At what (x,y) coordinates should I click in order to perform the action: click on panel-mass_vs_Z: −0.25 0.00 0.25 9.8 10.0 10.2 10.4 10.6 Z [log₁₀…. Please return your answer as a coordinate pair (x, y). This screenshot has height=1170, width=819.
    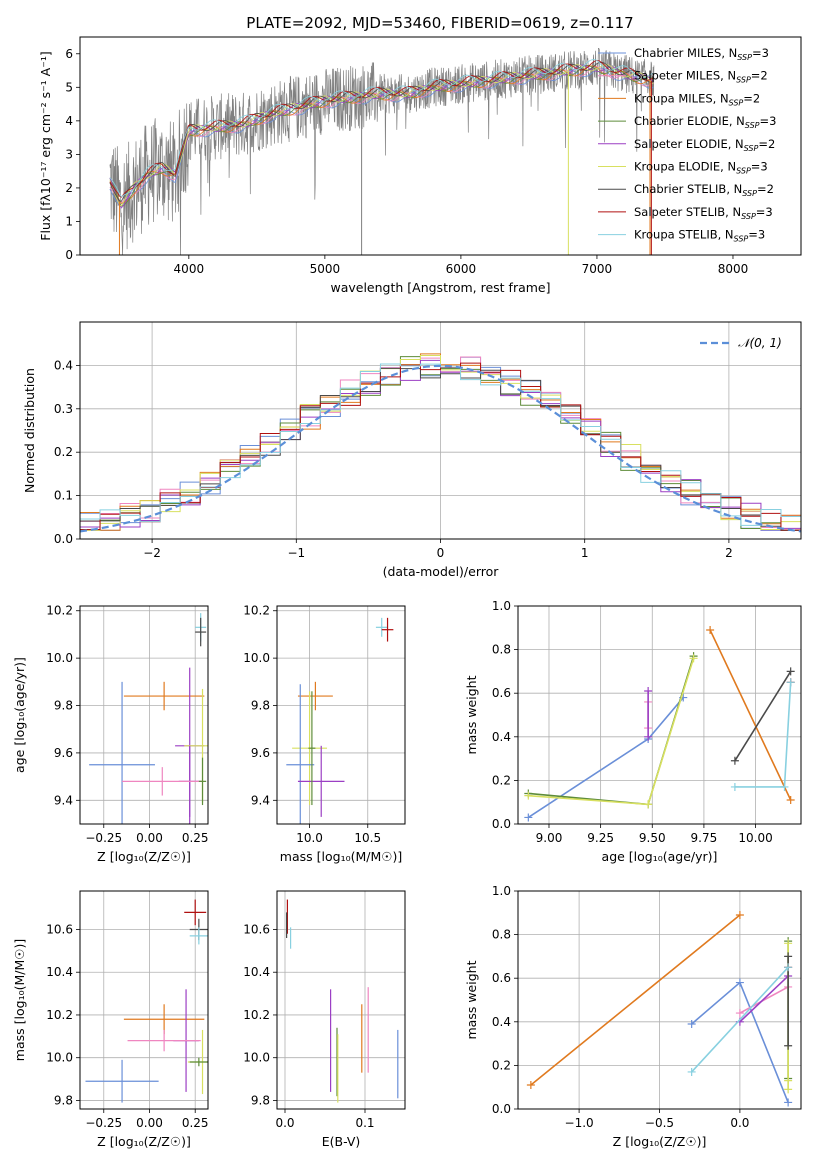
    Looking at the image, I should click on (110, 1019).